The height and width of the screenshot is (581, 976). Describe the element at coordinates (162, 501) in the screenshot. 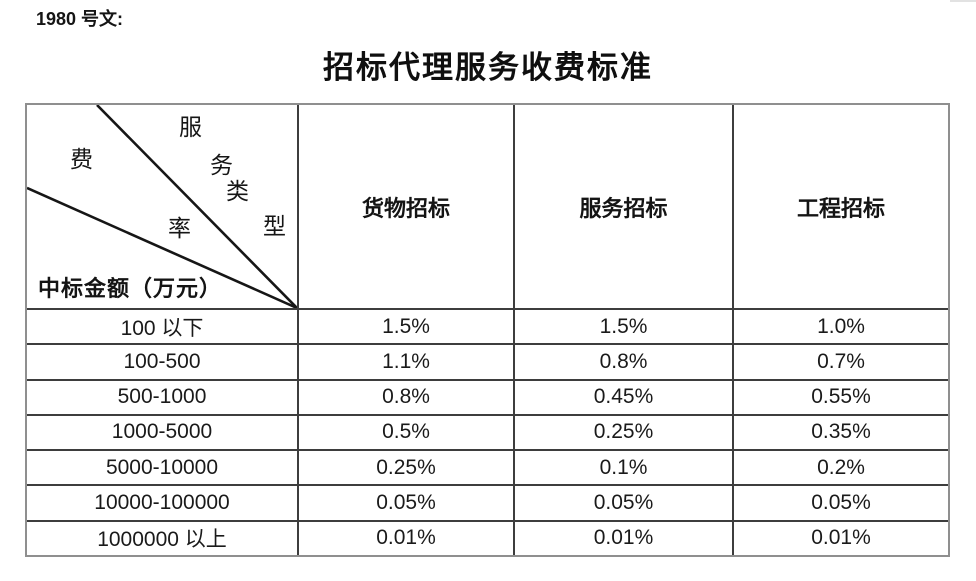

I see `row-range-cell: 10000-100000` at that location.